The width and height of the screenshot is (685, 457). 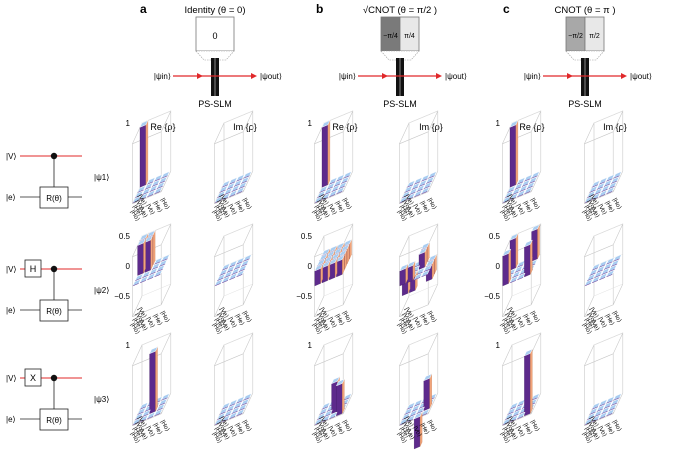 What do you see at coordinates (310, 345) in the screenshot?
I see `tick-label: 1` at bounding box center [310, 345].